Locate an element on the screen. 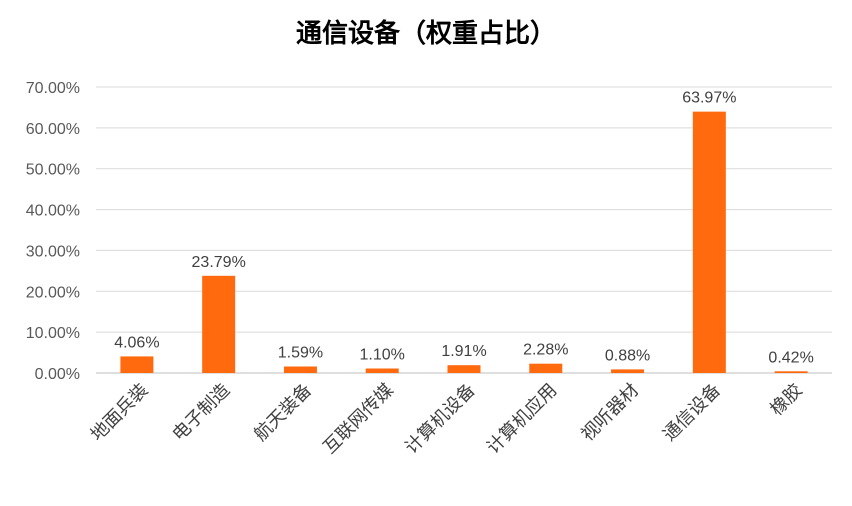 The width and height of the screenshot is (852, 506). data-label: 63.97% is located at coordinates (709, 98).